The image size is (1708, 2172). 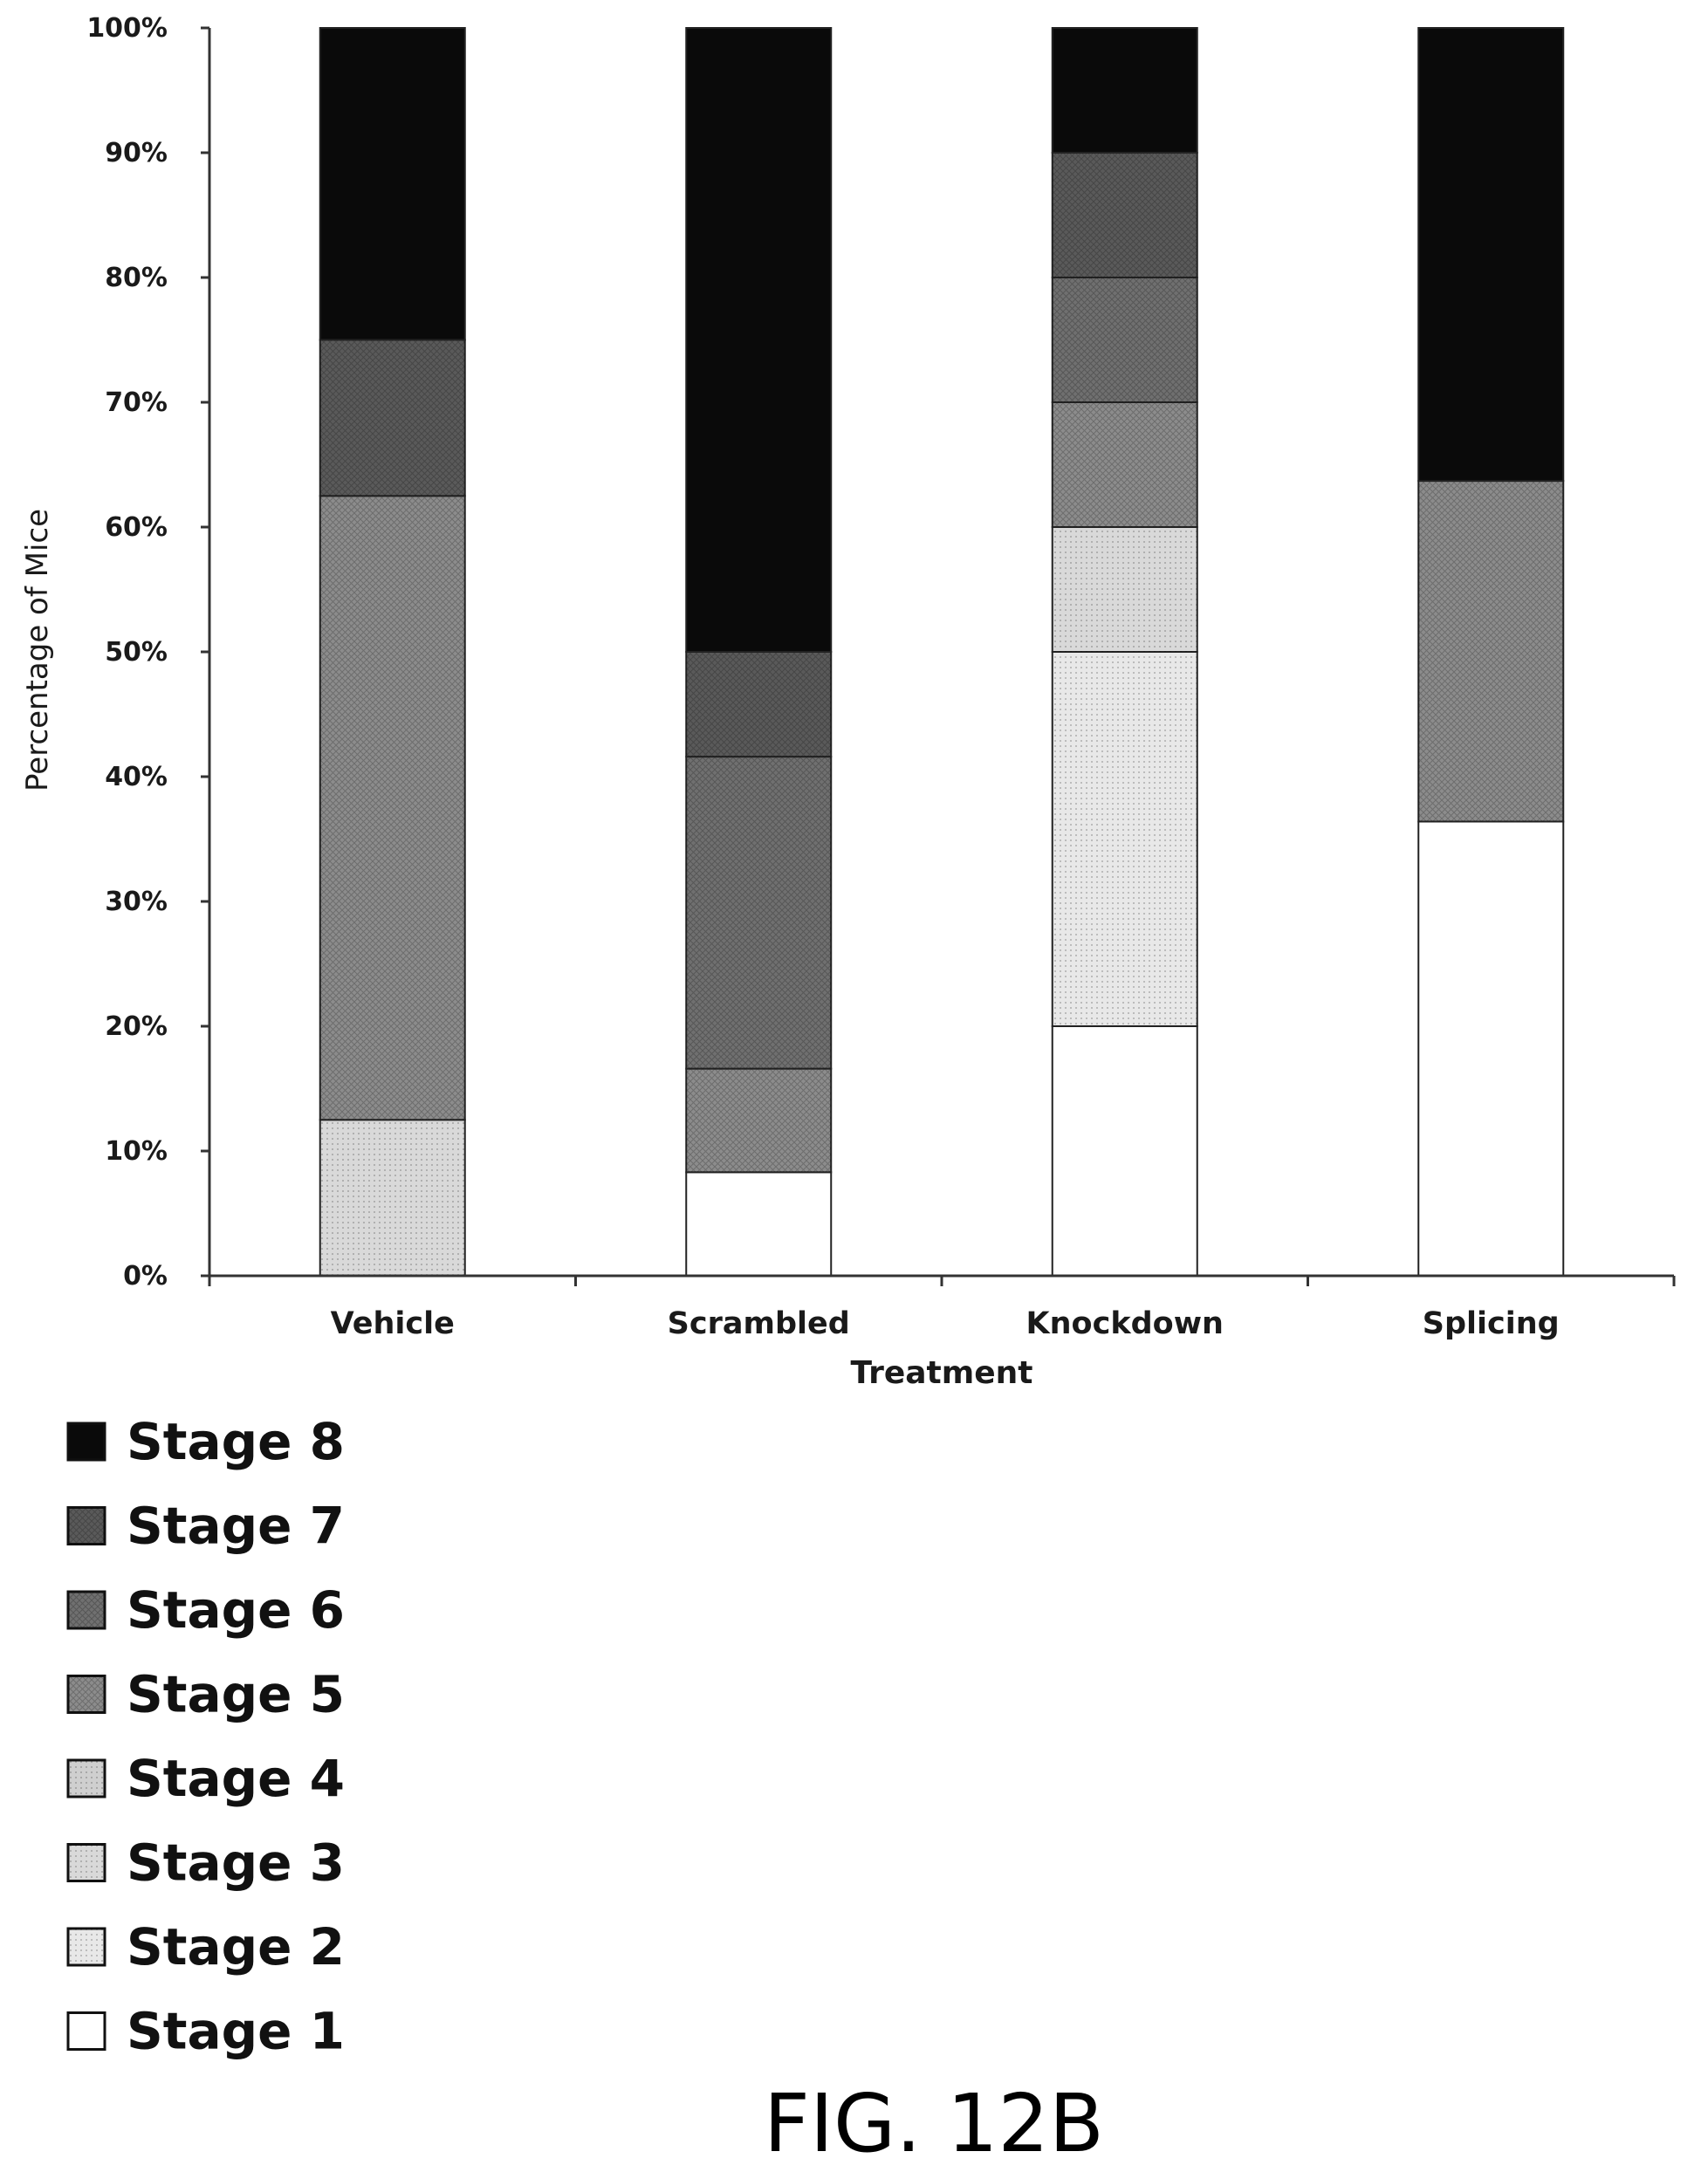 I want to click on bar-stack-scrambled, so click(x=759, y=652).